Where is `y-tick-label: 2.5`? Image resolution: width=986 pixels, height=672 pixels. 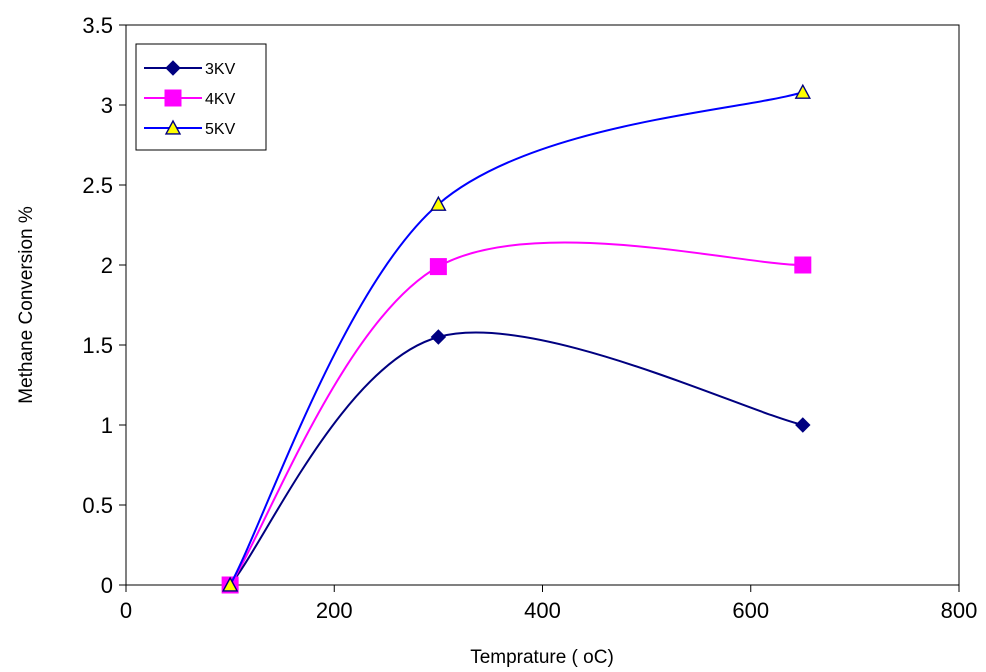
y-tick-label: 2.5 is located at coordinates (97, 185).